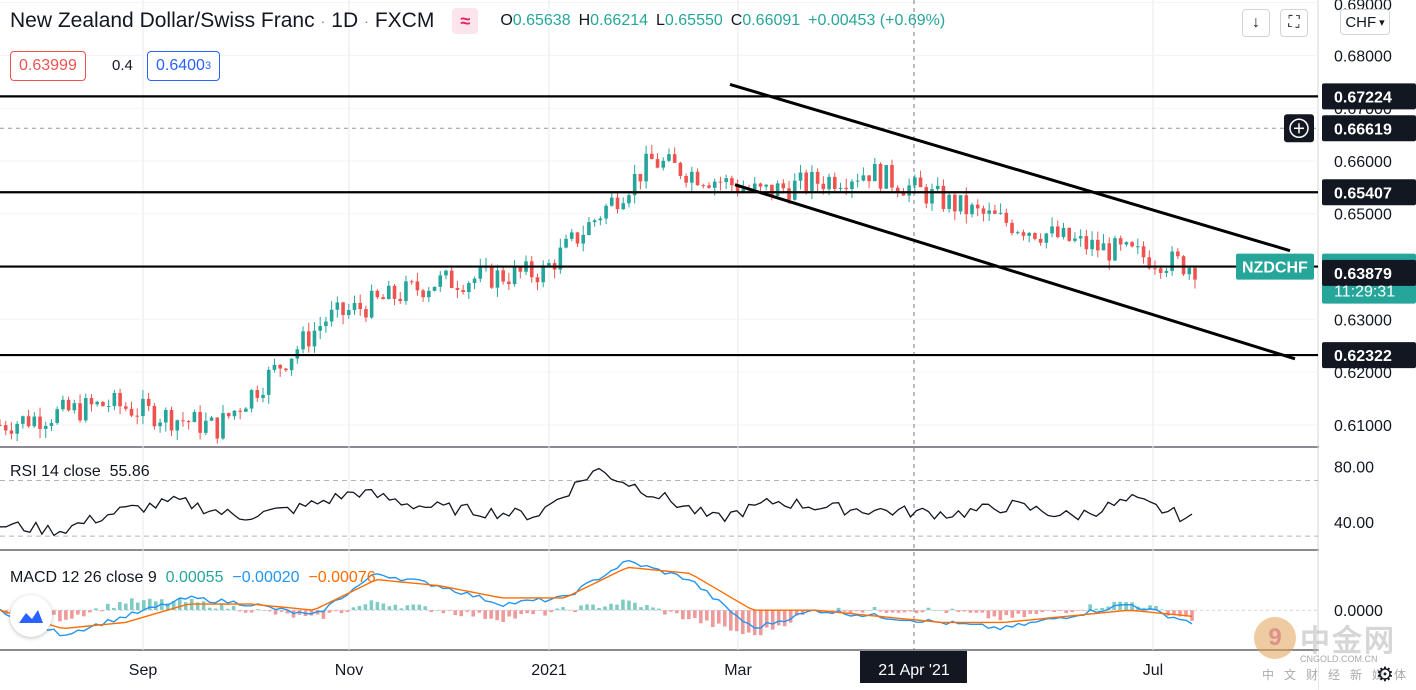 The height and width of the screenshot is (690, 1416). I want to click on indicators-icon: ≈, so click(465, 21).